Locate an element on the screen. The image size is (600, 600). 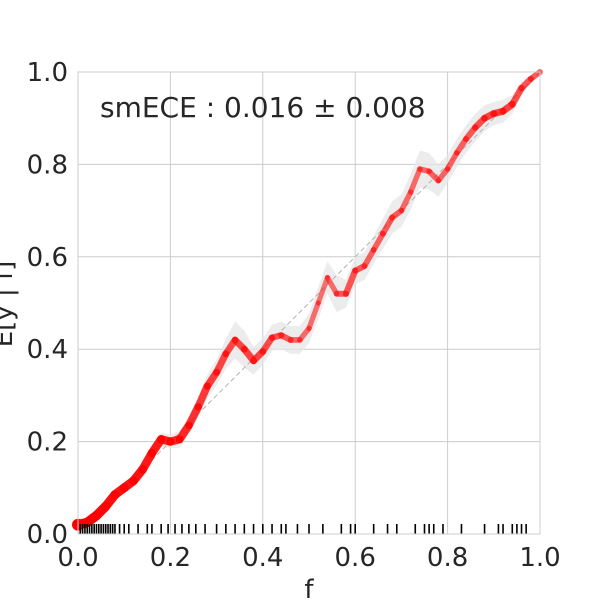
y-tick-label-5: 1.0 is located at coordinates (47, 73).